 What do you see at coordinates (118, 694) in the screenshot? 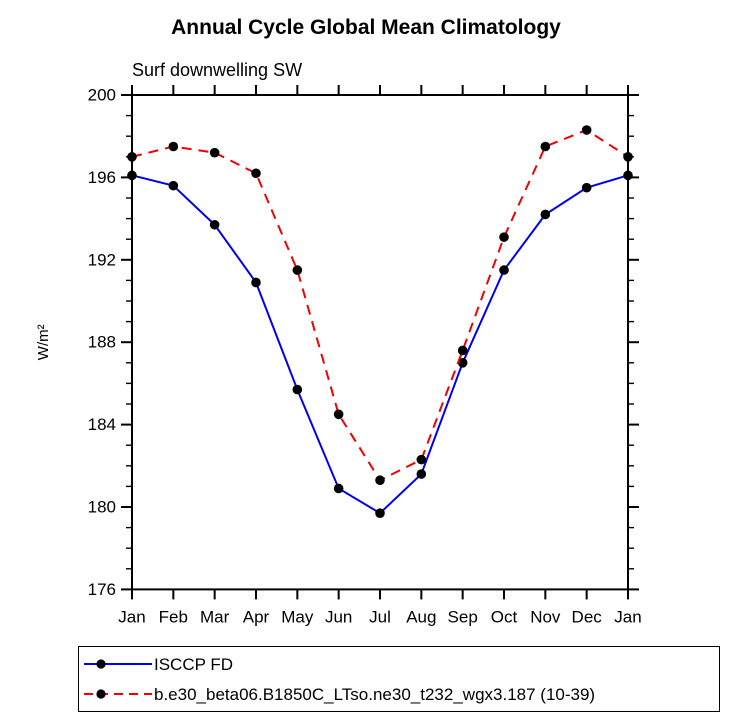
I see `legend-line-dashed-icon` at bounding box center [118, 694].